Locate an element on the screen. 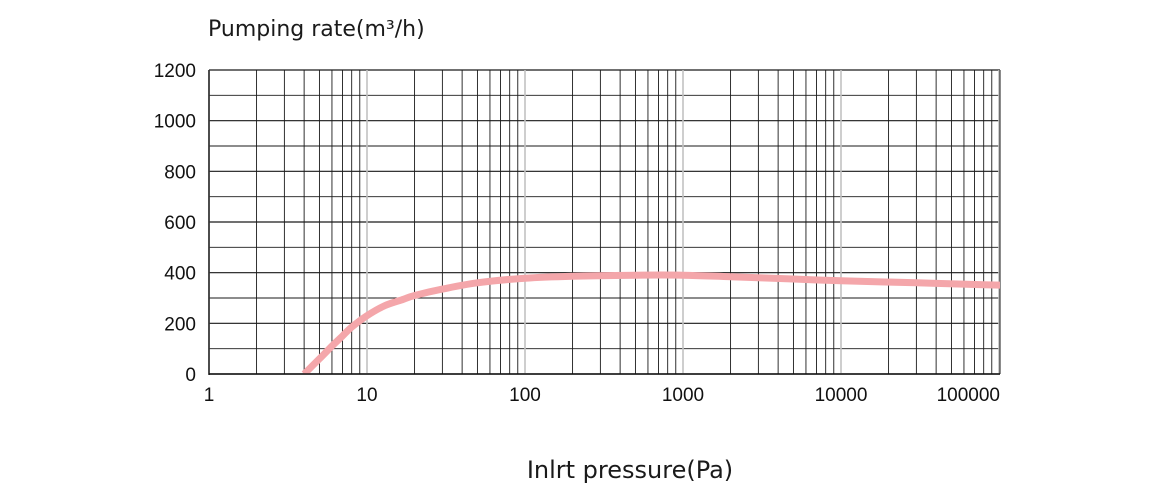 Image resolution: width=1160 pixels, height=500 pixels. series-line is located at coordinates (650, 322).